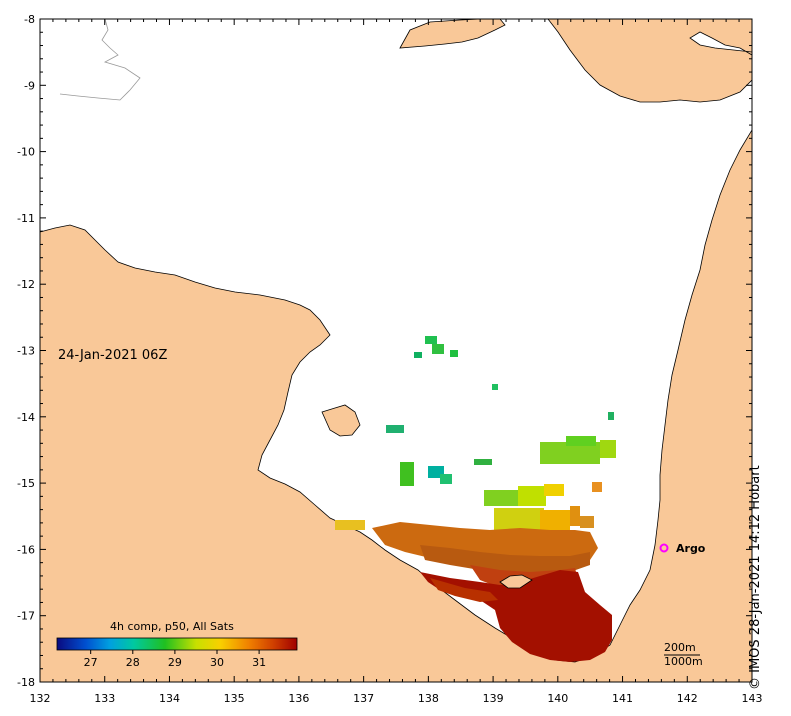  I want to click on x-tick-label: 135, so click(234, 698).